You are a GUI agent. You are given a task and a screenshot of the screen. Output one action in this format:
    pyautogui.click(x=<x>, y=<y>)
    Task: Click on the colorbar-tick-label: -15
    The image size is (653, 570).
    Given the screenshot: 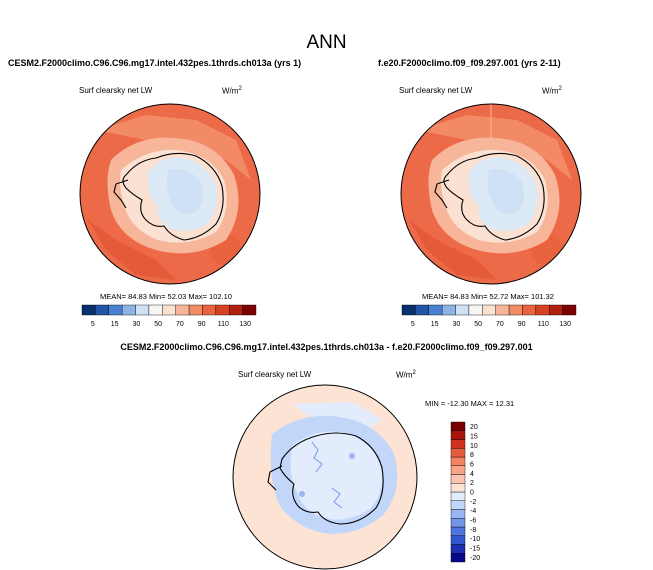 What is the action you would take?
    pyautogui.click(x=475, y=549)
    